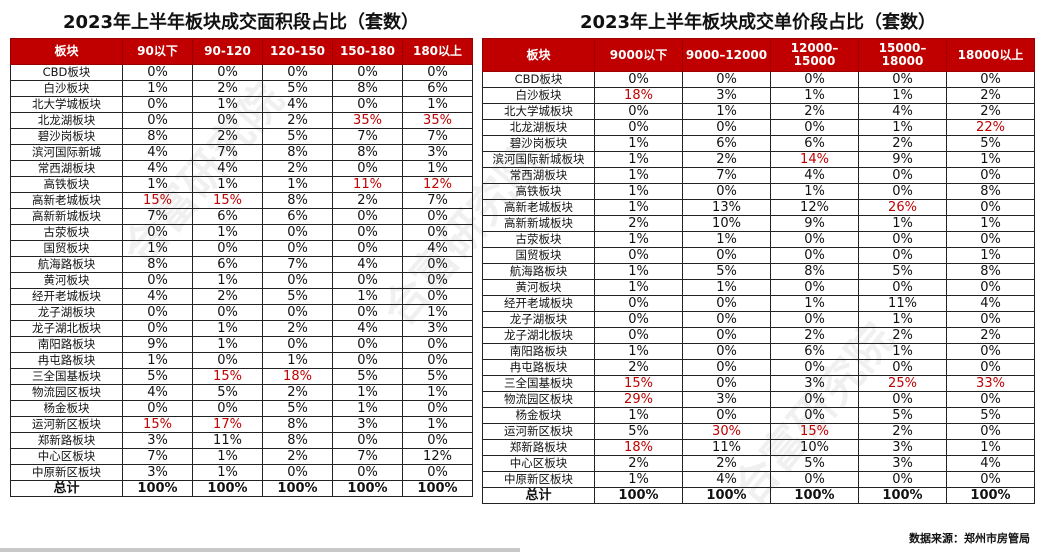 Image resolution: width=1042 pixels, height=552 pixels. I want to click on table-row: 三全国基板块 15% 0% 3% 25% 33%, so click(758, 383).